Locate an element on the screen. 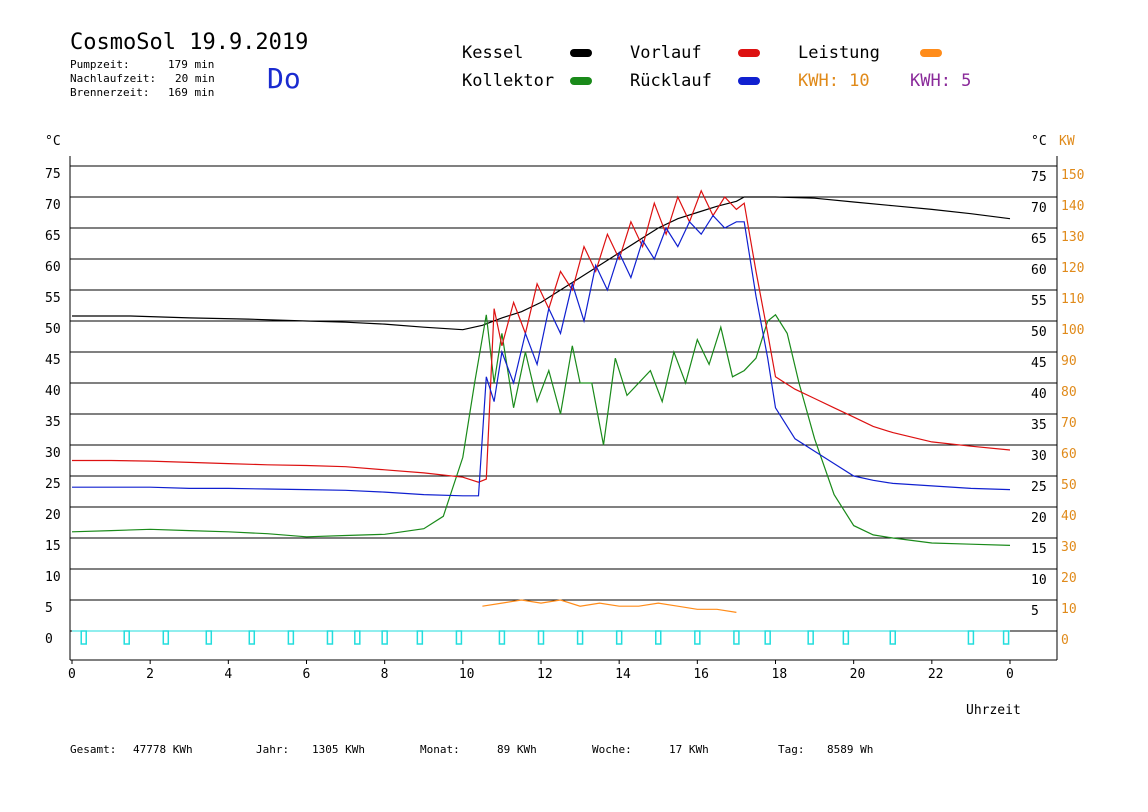 Image resolution: width=1148 pixels, height=812 pixels. y-tick-left: 50 is located at coordinates (53, 329).